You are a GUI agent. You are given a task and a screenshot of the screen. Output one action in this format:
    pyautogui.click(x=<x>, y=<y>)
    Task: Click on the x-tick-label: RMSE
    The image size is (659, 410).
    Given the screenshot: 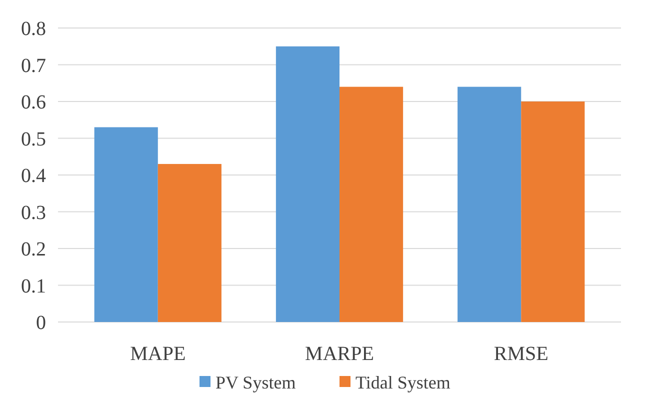 What is the action you would take?
    pyautogui.click(x=521, y=354)
    